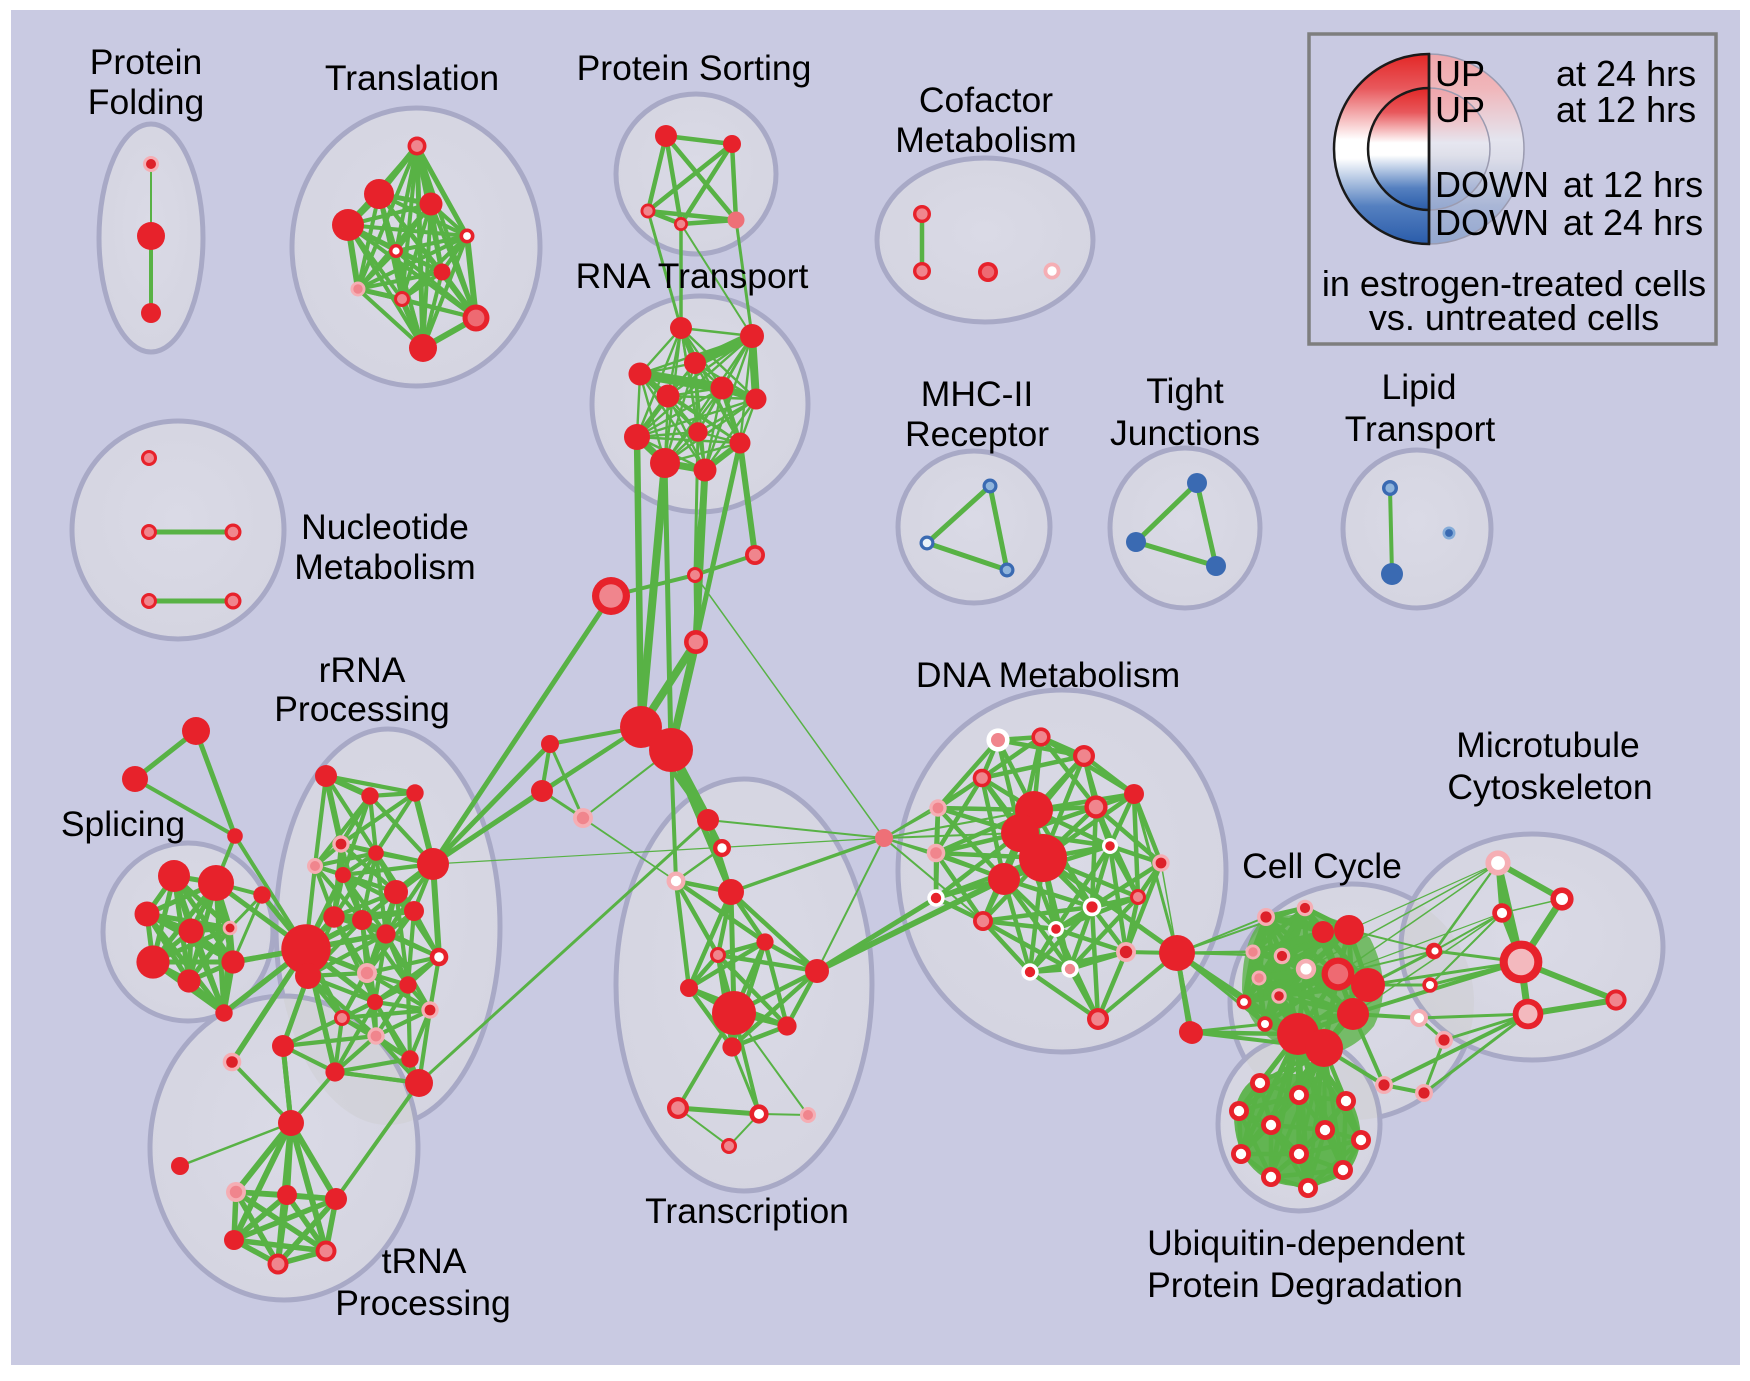 The image size is (1750, 1381). Describe the element at coordinates (362, 670) in the screenshot. I see `svg-text: rRNA` at that location.